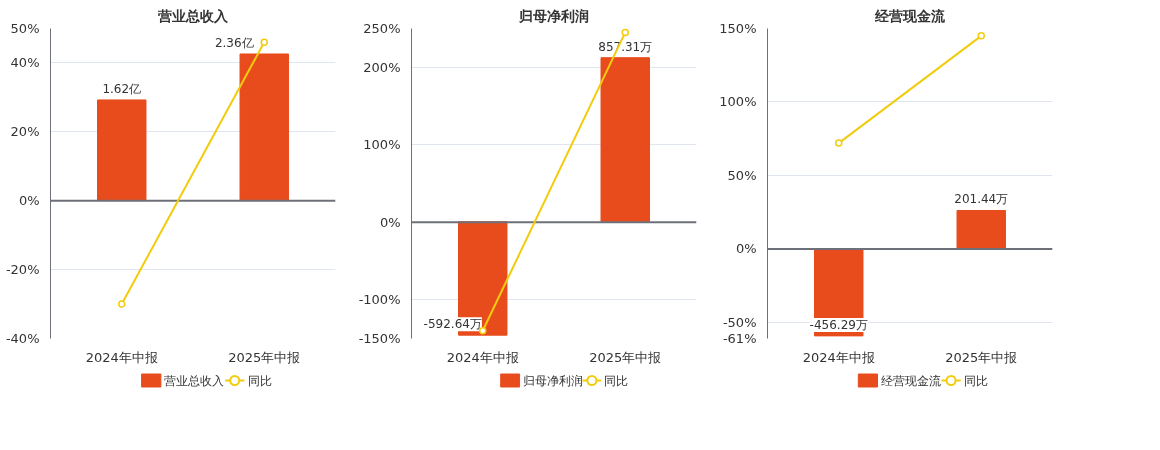 The image size is (1160, 450). What do you see at coordinates (910, 380) in the screenshot?
I see `legend-label: 经营现金流` at bounding box center [910, 380].